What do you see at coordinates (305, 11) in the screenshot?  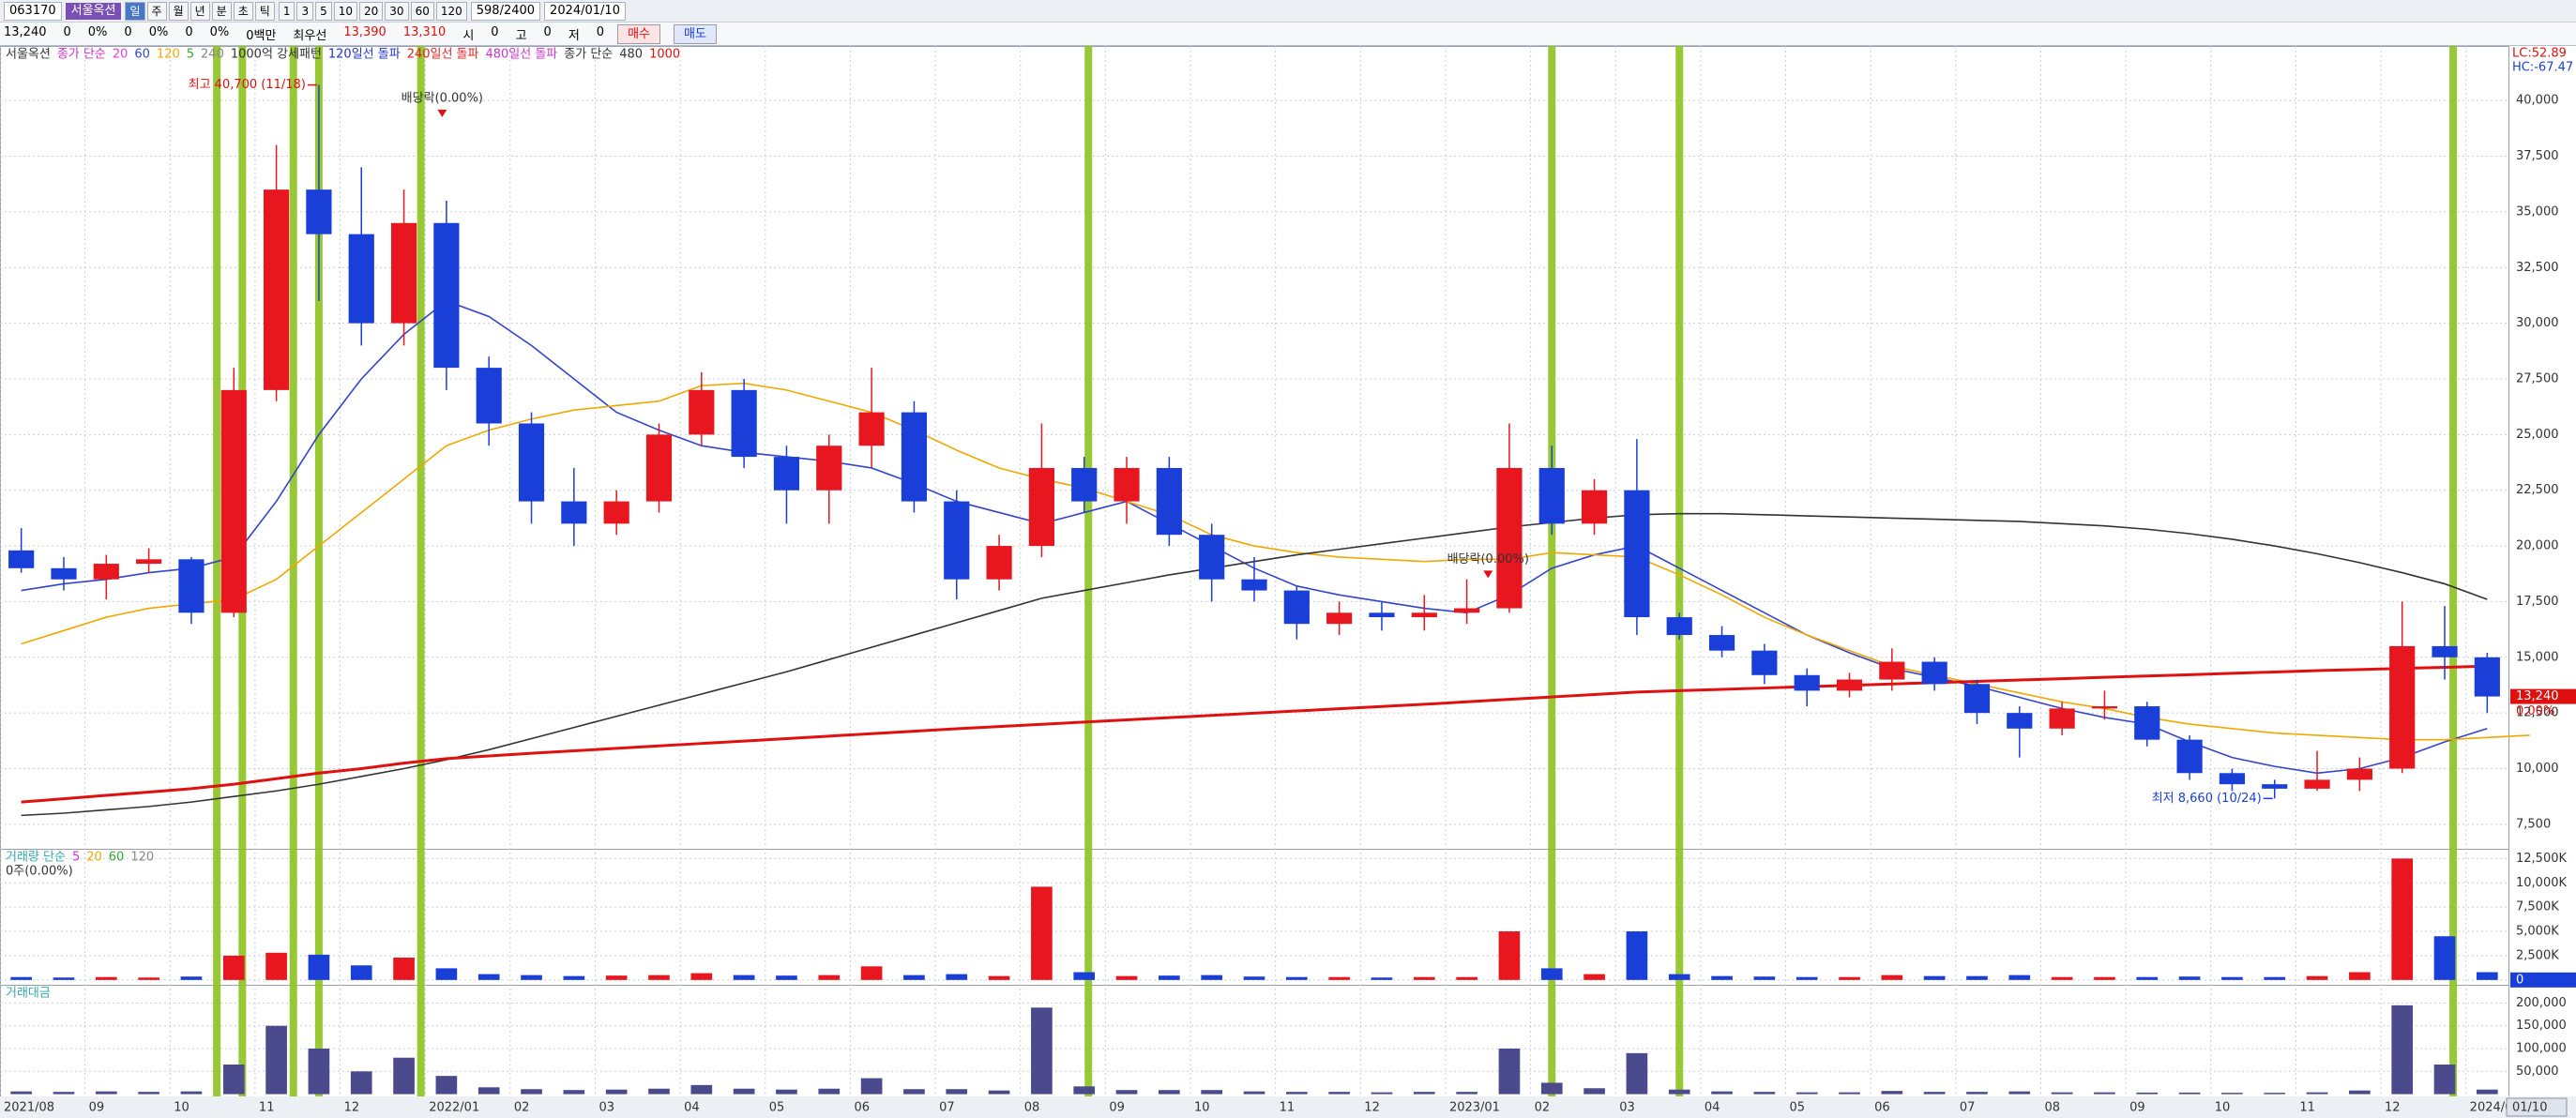 I see `interval-button: 3` at bounding box center [305, 11].